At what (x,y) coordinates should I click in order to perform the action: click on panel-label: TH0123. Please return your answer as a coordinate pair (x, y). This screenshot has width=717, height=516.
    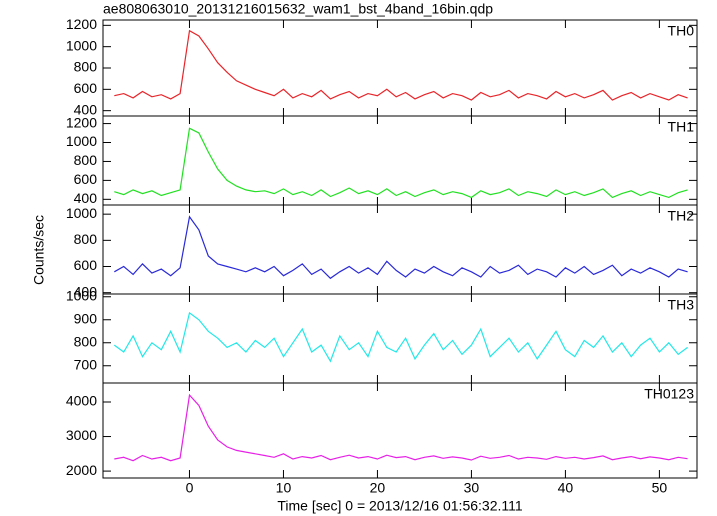
    Looking at the image, I should click on (669, 394).